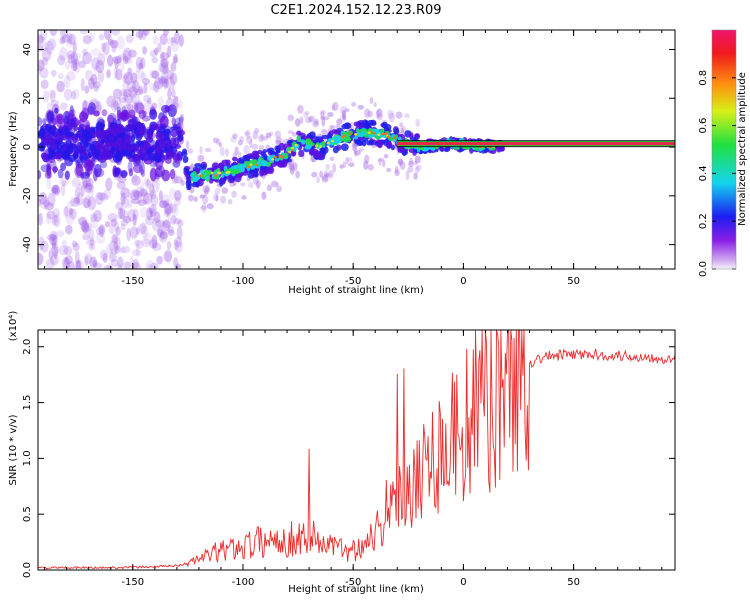 The image size is (750, 600). Describe the element at coordinates (703, 173) in the screenshot. I see `colorbar-tick-label: 0.4` at that location.